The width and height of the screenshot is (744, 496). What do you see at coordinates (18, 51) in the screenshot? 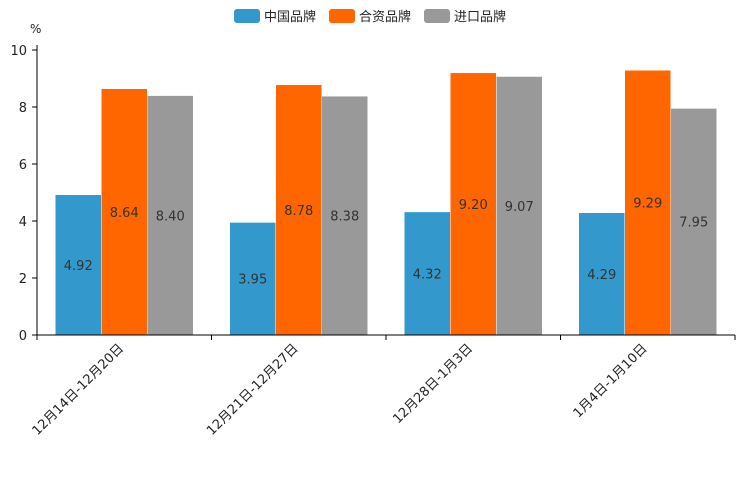
I see `y-tick-label: 10` at bounding box center [18, 51].